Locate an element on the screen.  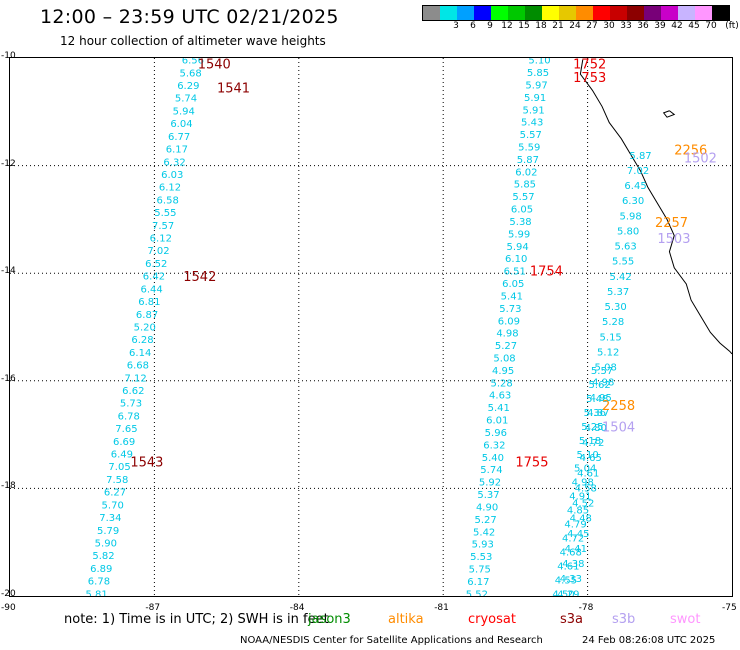
swh-value: 5.80 is located at coordinates (628, 231).